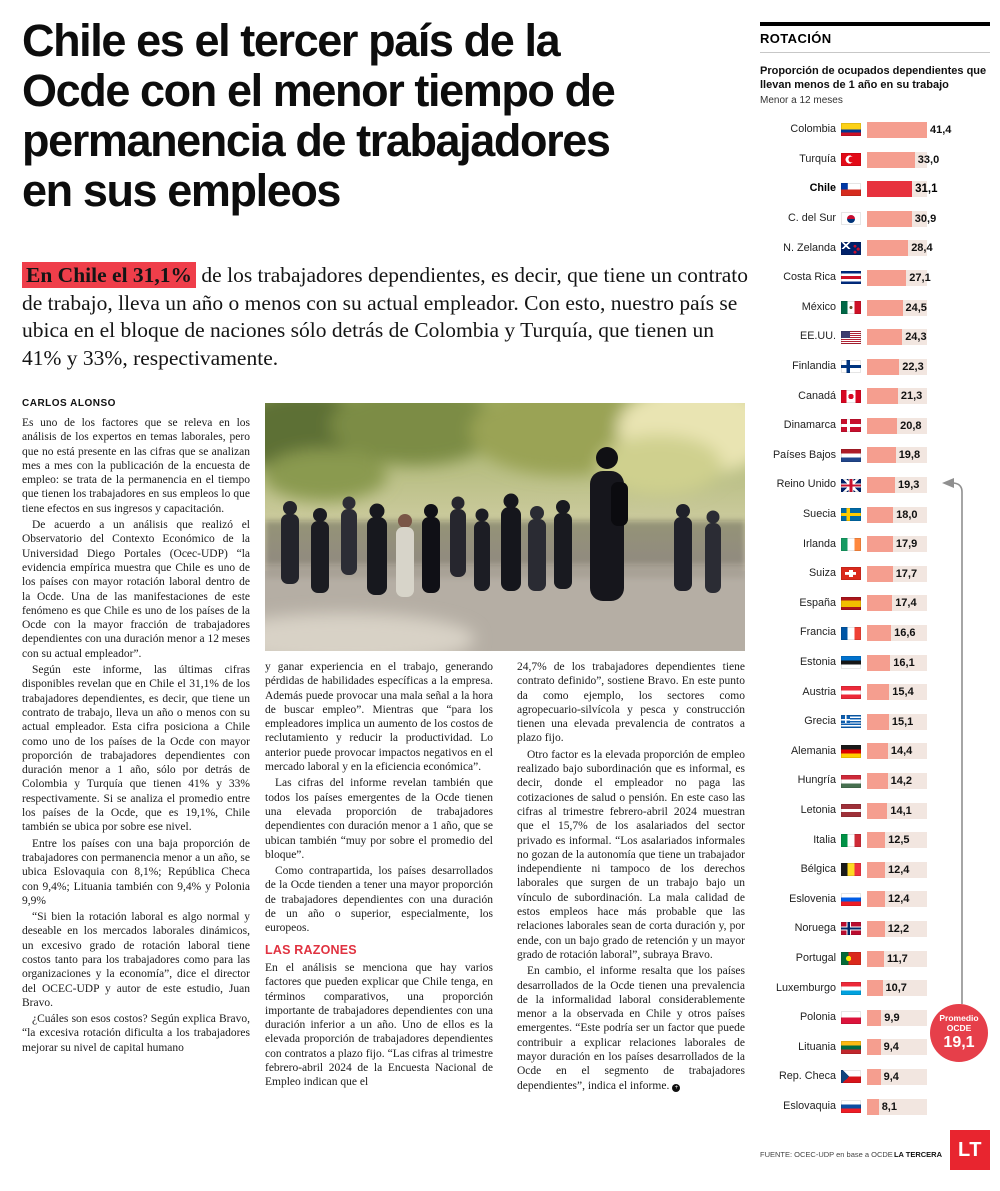  What do you see at coordinates (899, 840) in the screenshot?
I see `value-label: 12,5` at bounding box center [899, 840].